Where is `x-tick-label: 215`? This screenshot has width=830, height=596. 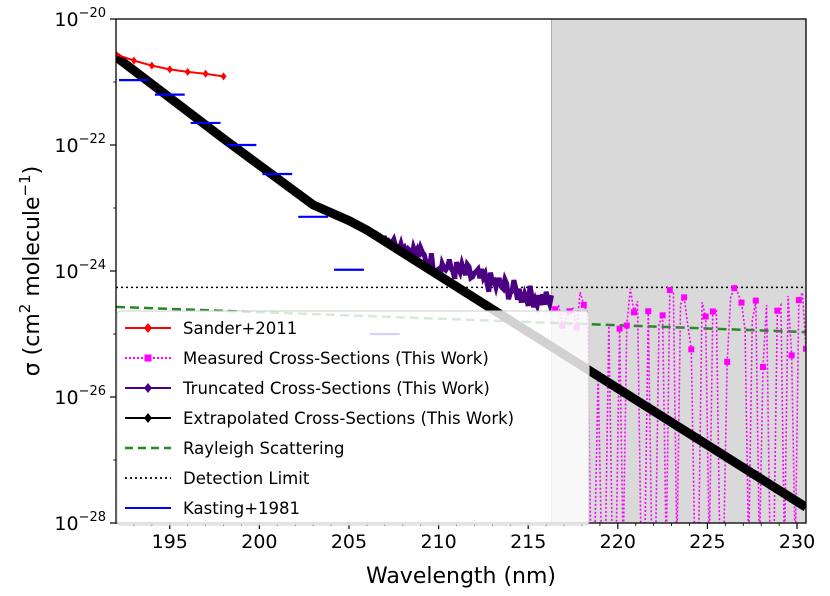 x-tick-label: 215 is located at coordinates (528, 542).